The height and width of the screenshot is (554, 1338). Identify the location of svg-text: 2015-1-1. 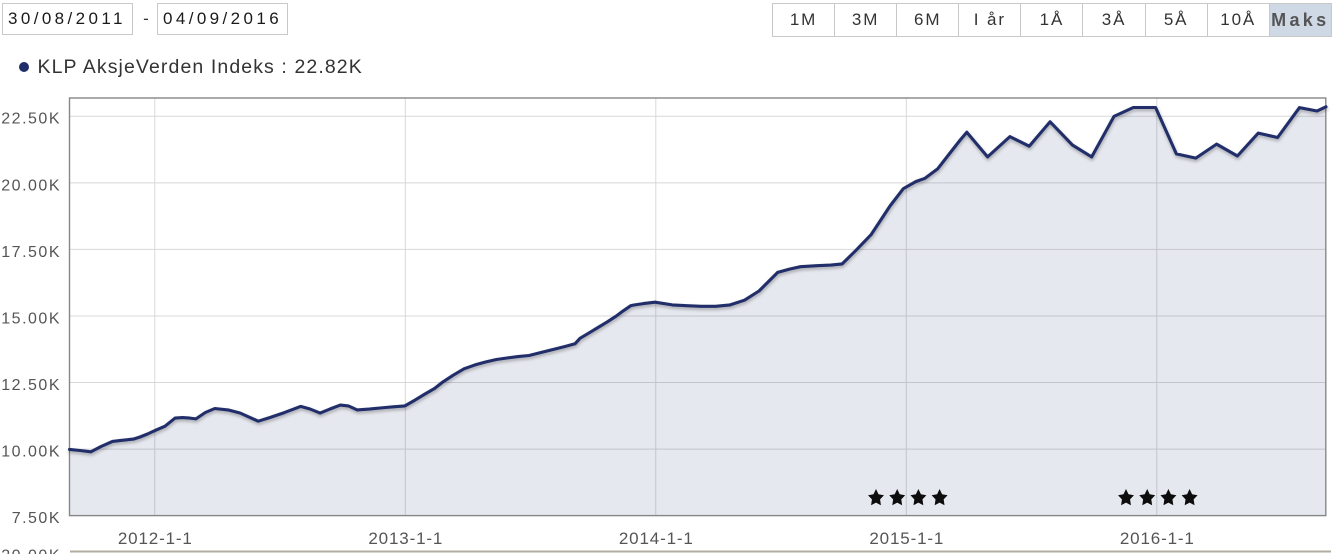
(906, 538).